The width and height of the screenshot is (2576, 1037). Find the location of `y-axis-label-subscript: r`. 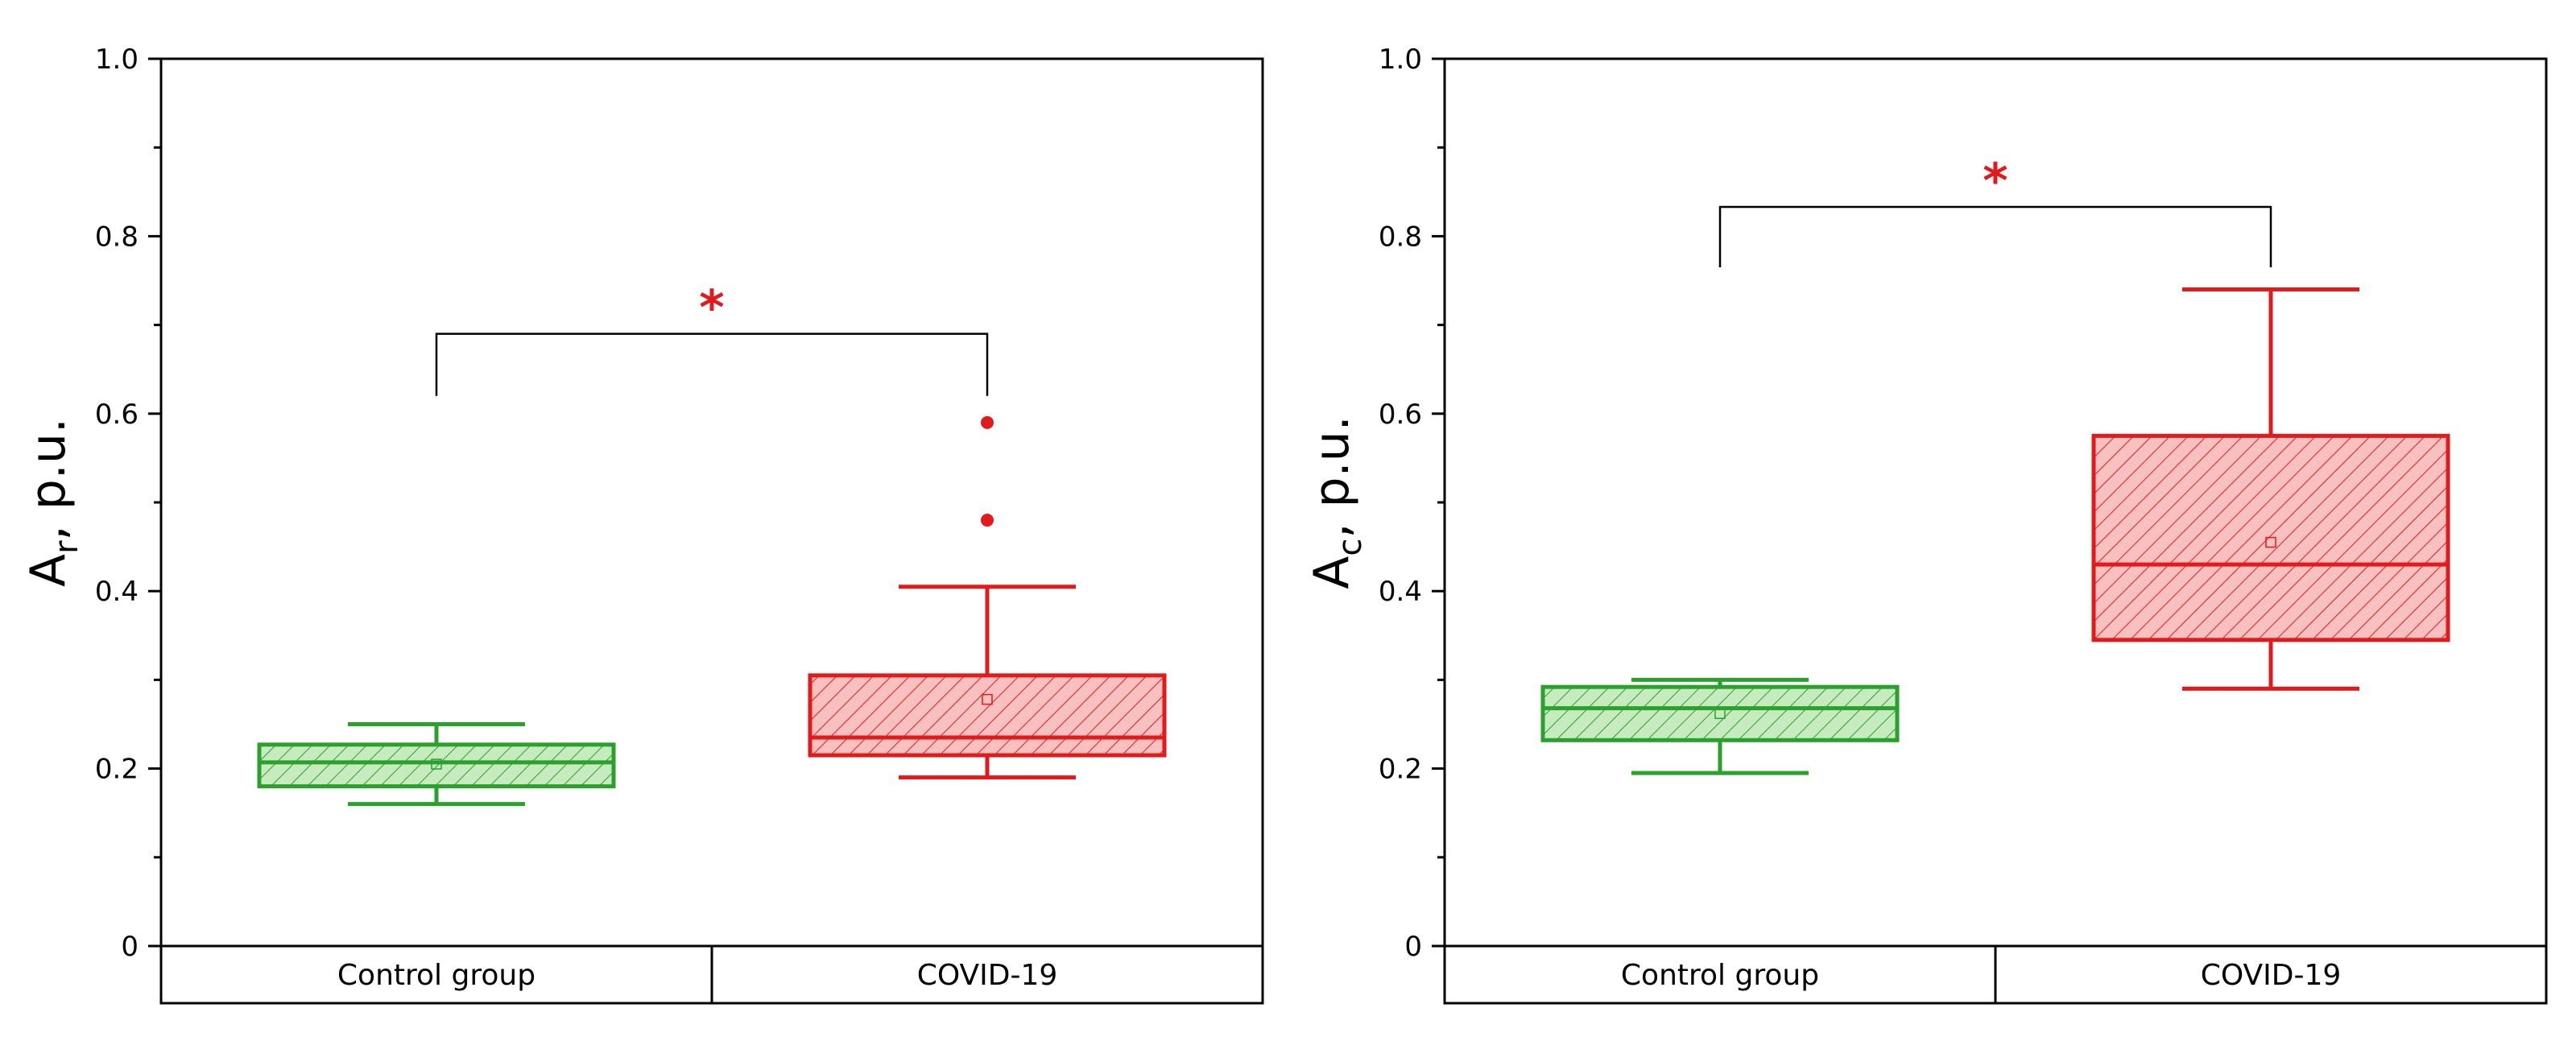

y-axis-label-subscript: r is located at coordinates (66, 547).